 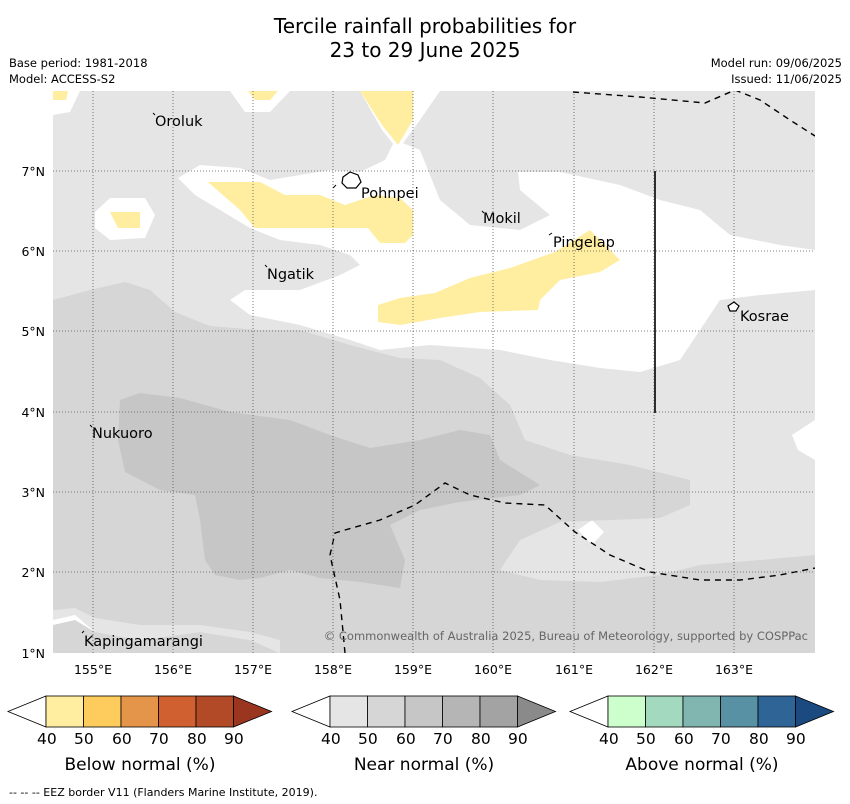 I want to click on above-normal-colorbar-high-arrow, so click(x=815, y=711).